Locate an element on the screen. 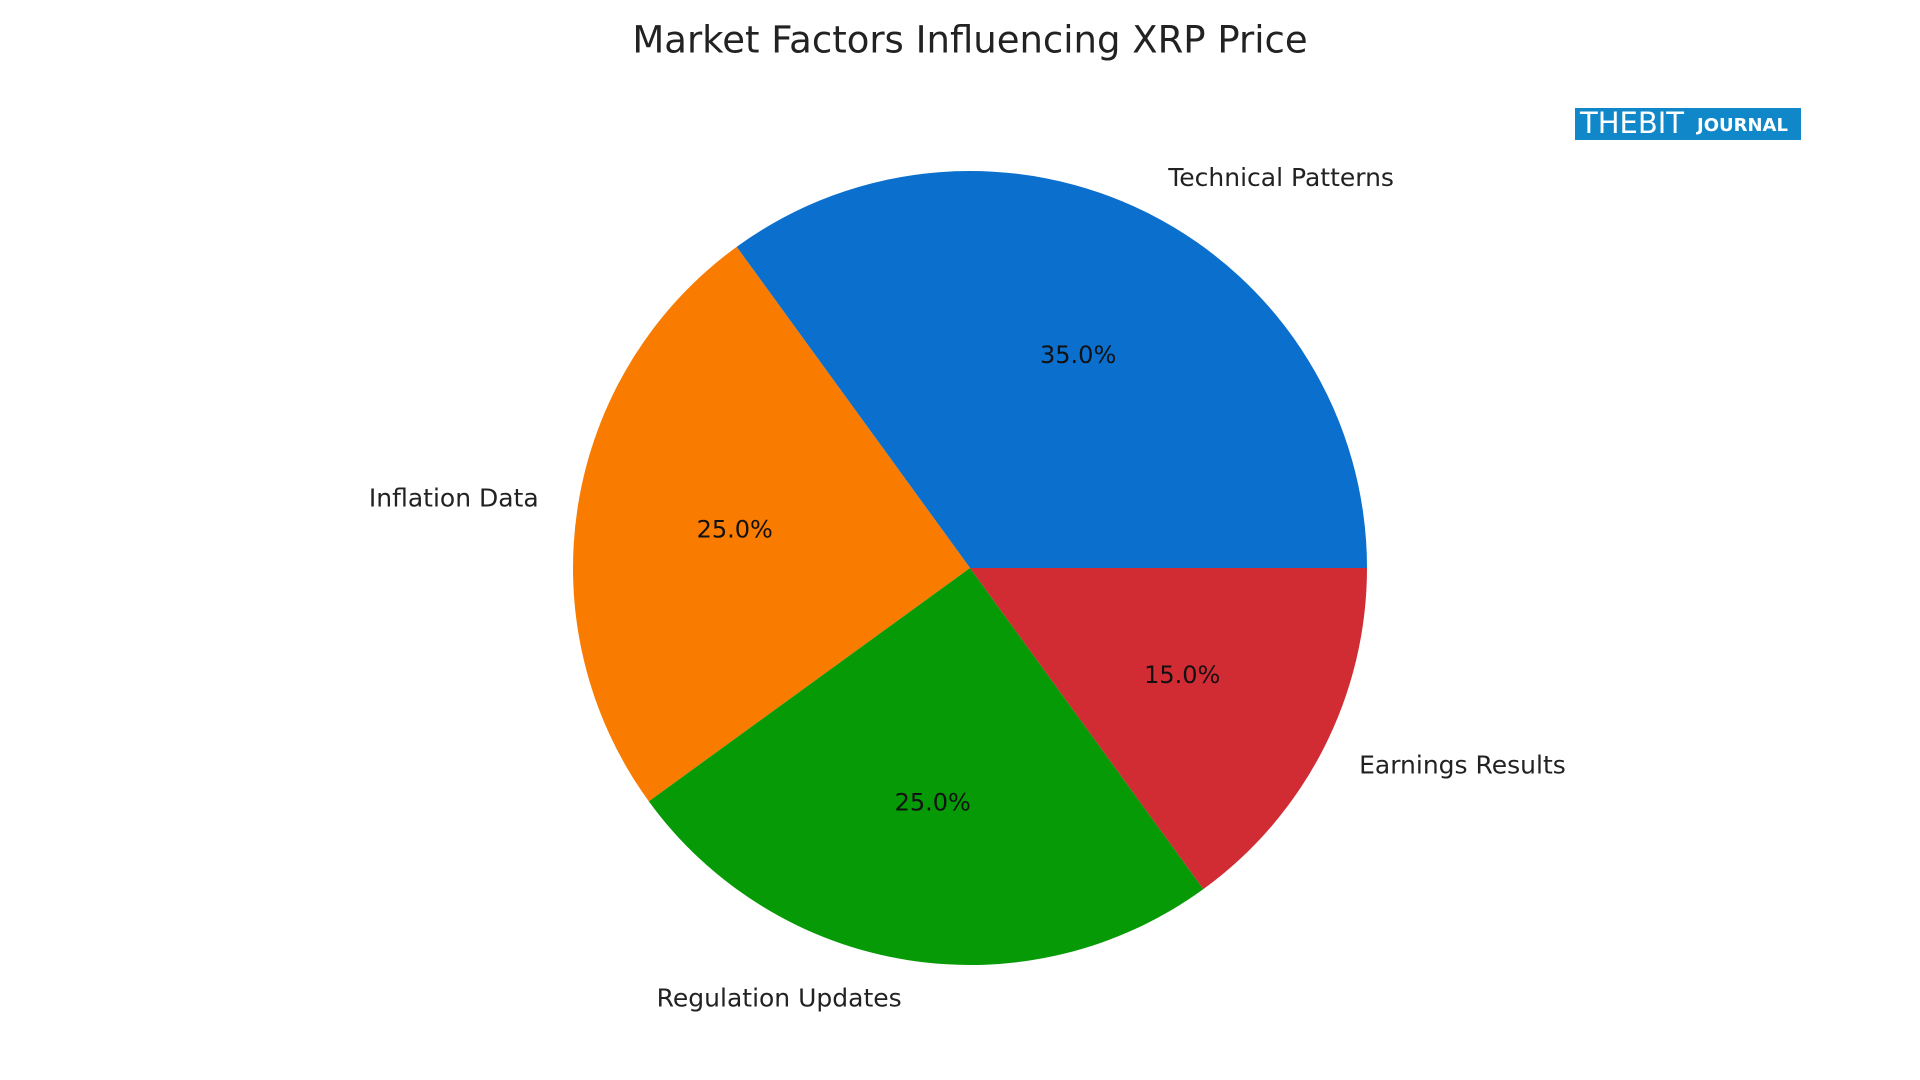 The height and width of the screenshot is (1080, 1920). watermark-box is located at coordinates (1688, 124).